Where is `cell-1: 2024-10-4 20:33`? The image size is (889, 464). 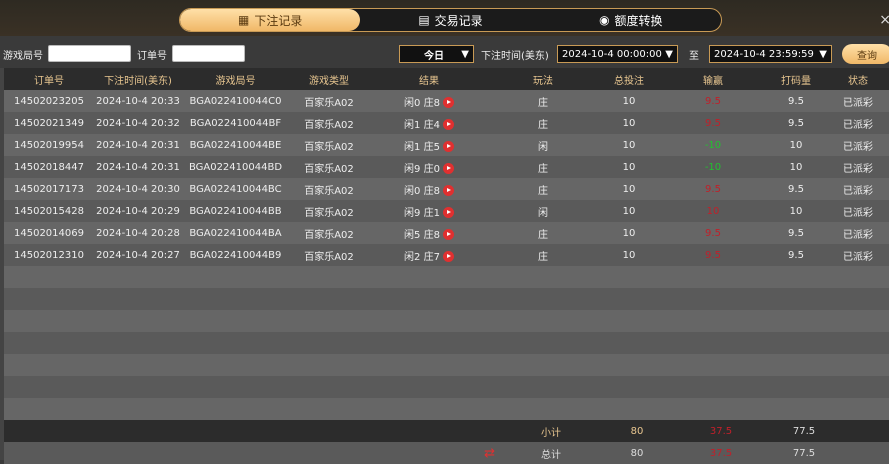 cell-1: 2024-10-4 20:33 is located at coordinates (138, 101).